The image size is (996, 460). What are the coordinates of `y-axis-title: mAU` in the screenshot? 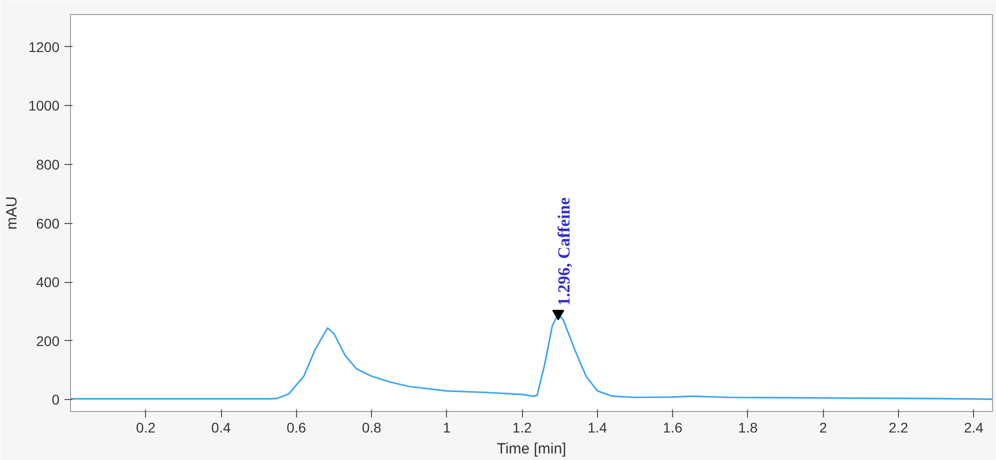 It's located at (11, 213).